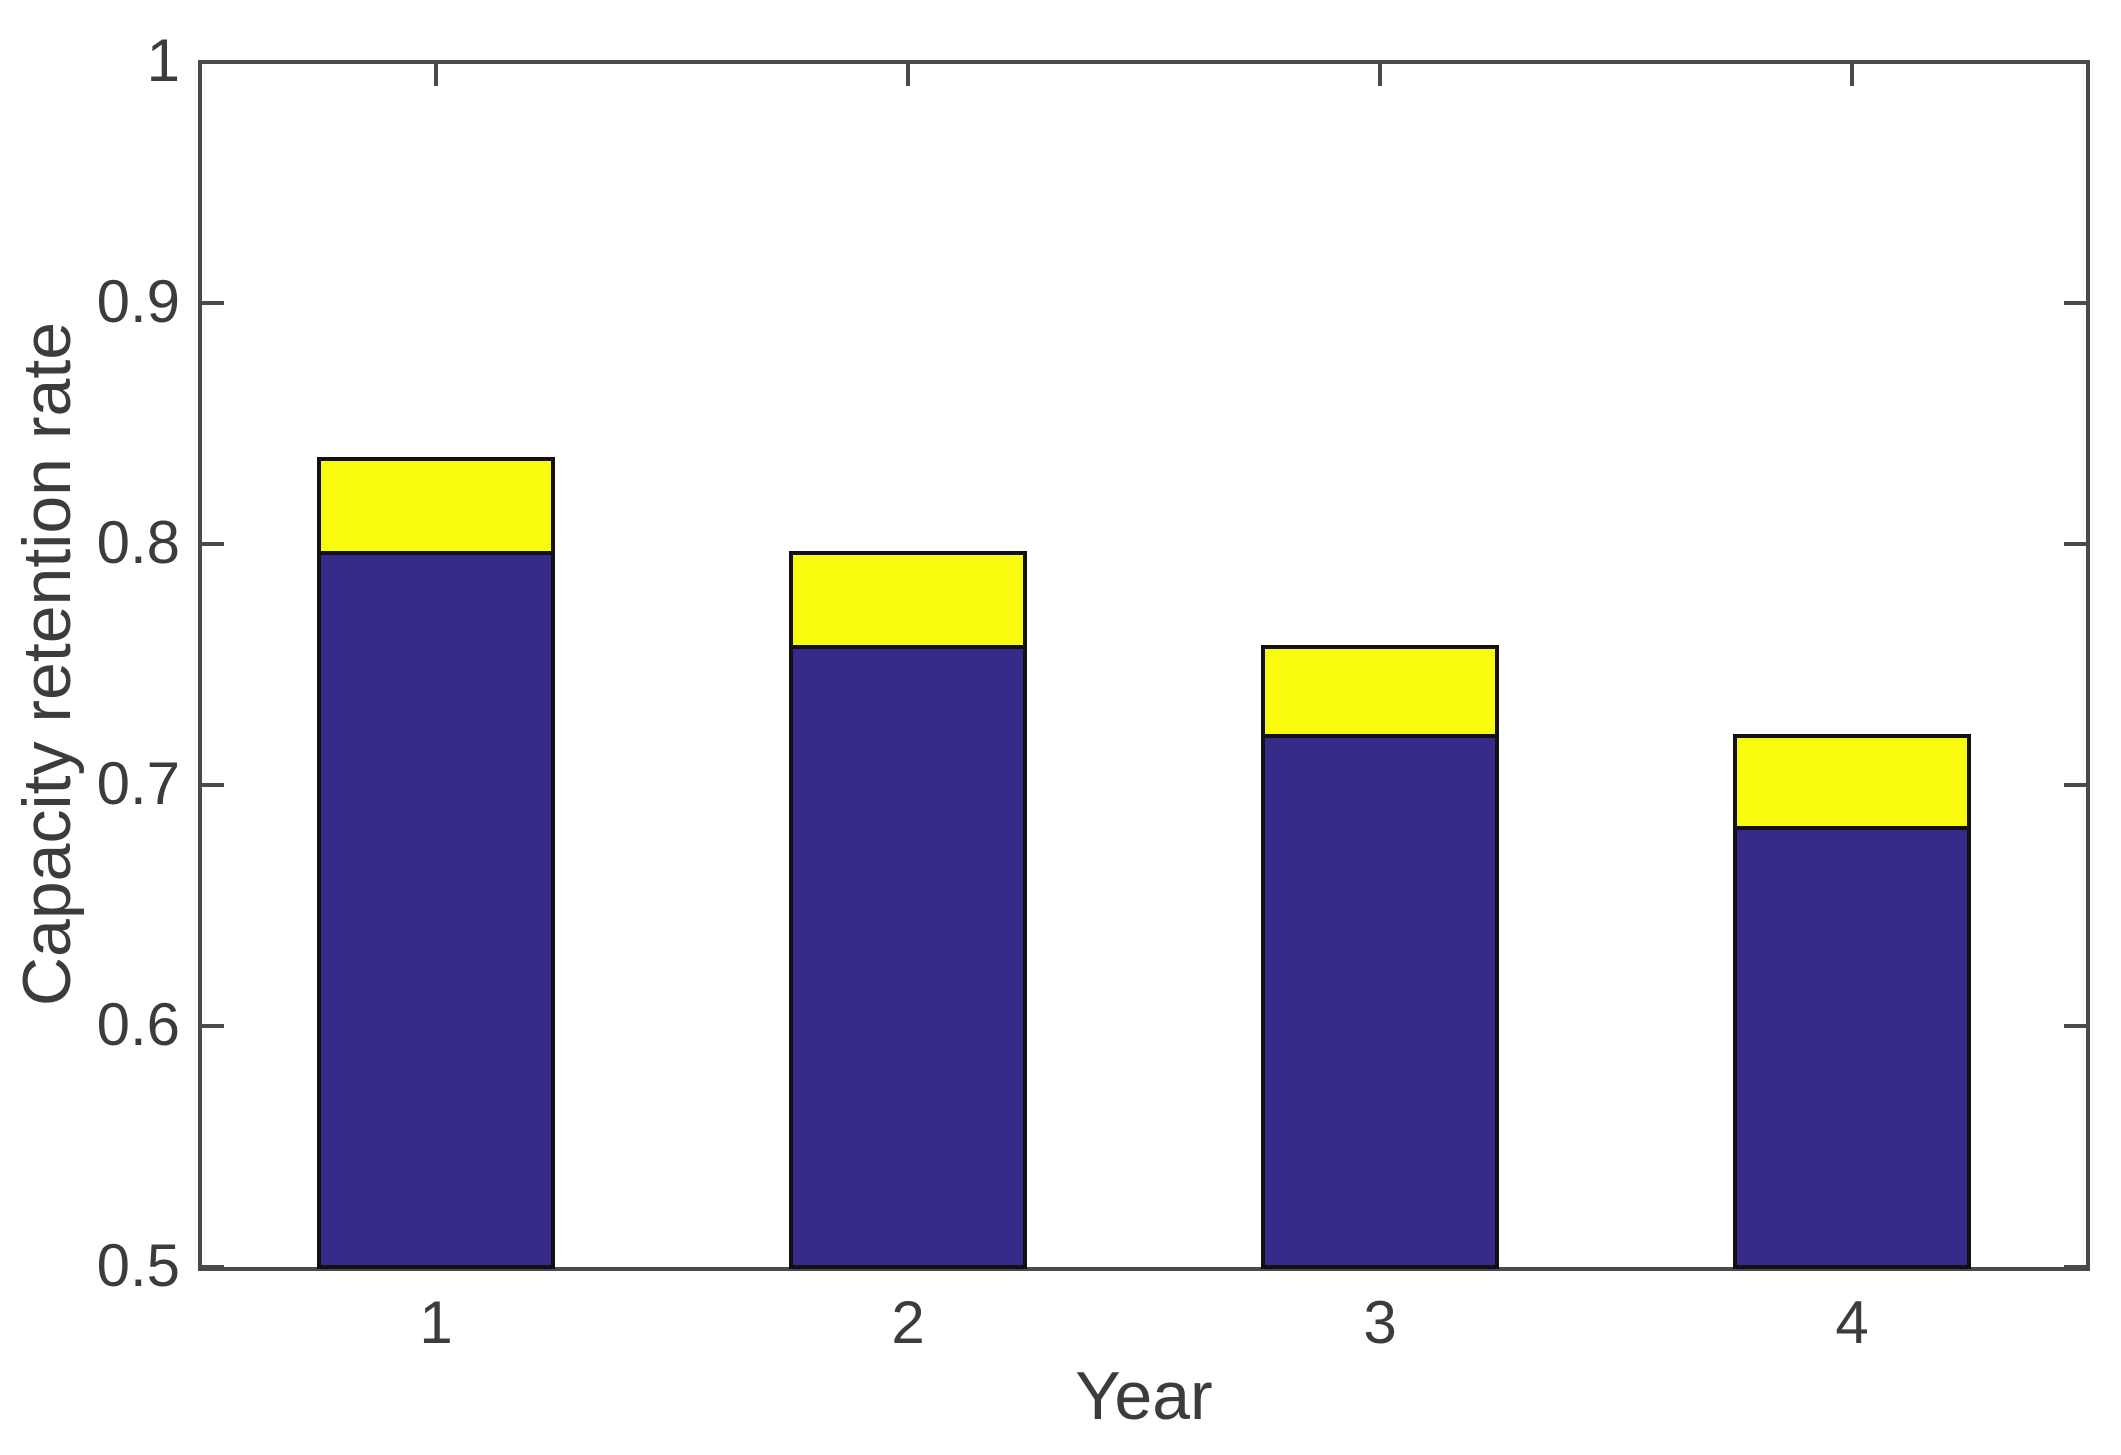 This screenshot has width=2121, height=1455. Describe the element at coordinates (138, 542) in the screenshot. I see `y-tick-label: 0.8` at that location.